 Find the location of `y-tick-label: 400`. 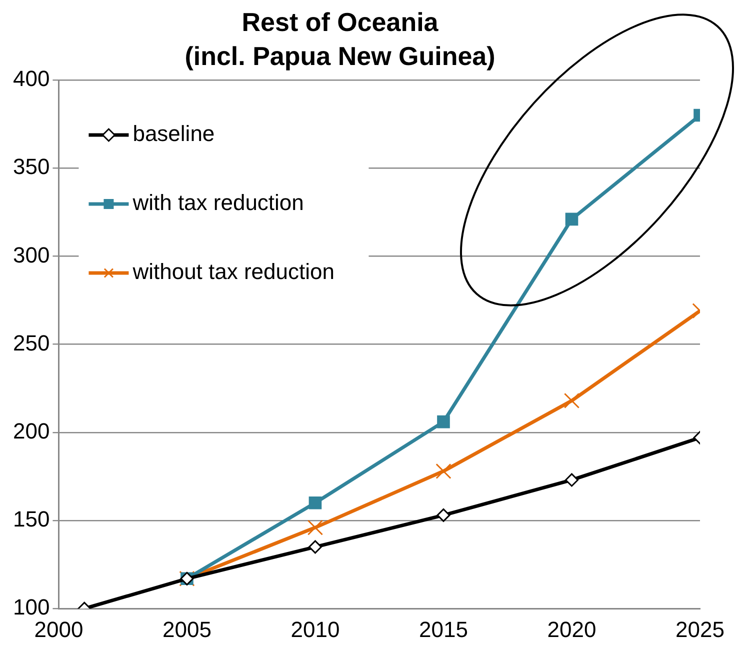

y-tick-label: 400 is located at coordinates (31, 79).